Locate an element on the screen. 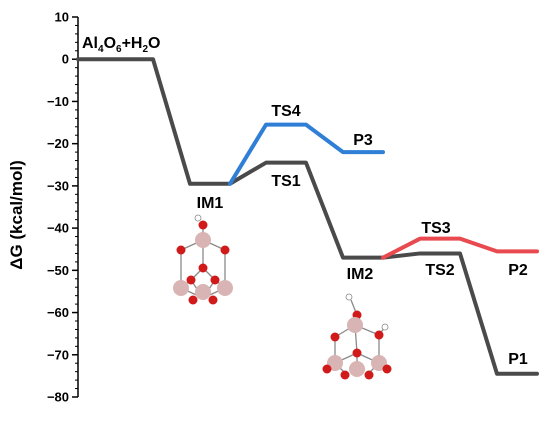 Image resolution: width=550 pixels, height=425 pixels. state-label-ts3: TS3 is located at coordinates (435, 228).